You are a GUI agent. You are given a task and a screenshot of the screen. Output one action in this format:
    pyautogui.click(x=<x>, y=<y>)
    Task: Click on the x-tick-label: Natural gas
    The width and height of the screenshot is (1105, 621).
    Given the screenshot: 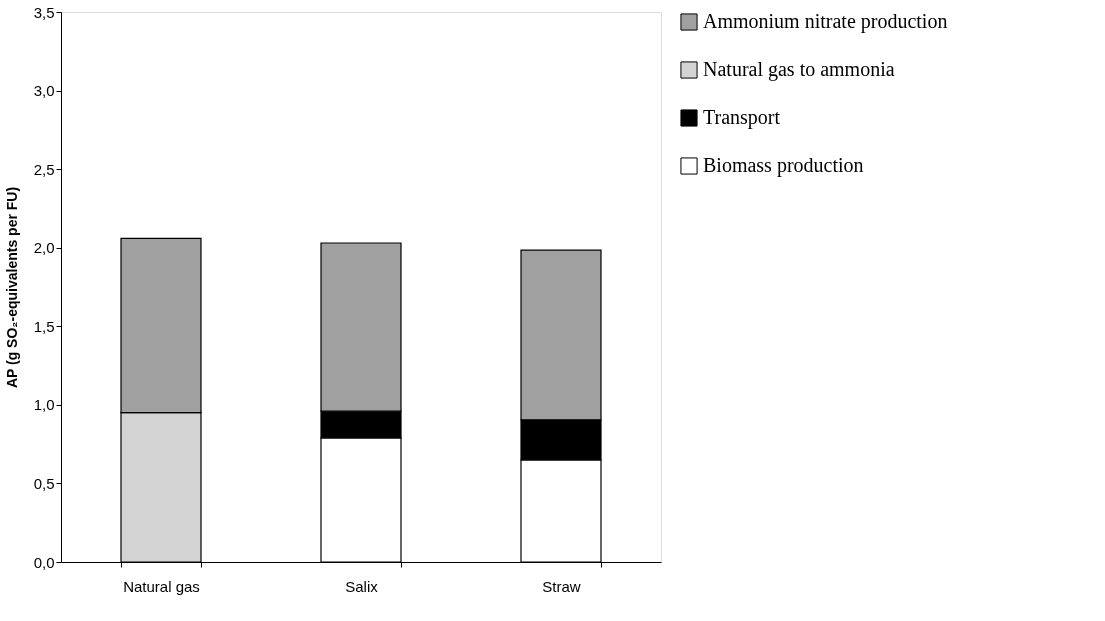 What is the action you would take?
    pyautogui.click(x=161, y=586)
    